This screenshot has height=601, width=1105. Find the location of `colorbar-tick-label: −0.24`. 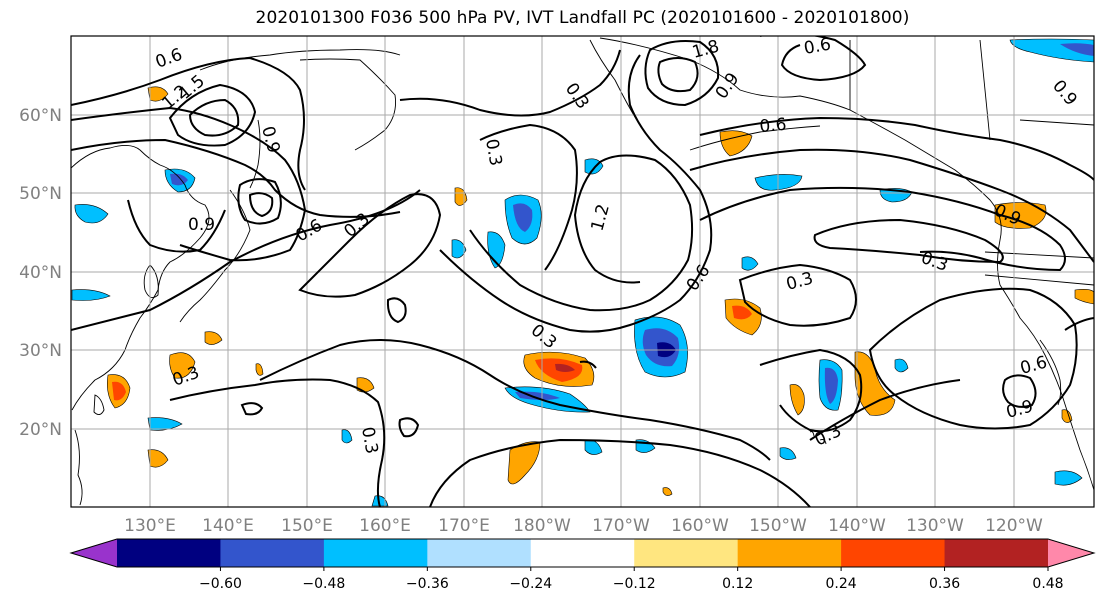

colorbar-tick-label: −0.24 is located at coordinates (530, 584).